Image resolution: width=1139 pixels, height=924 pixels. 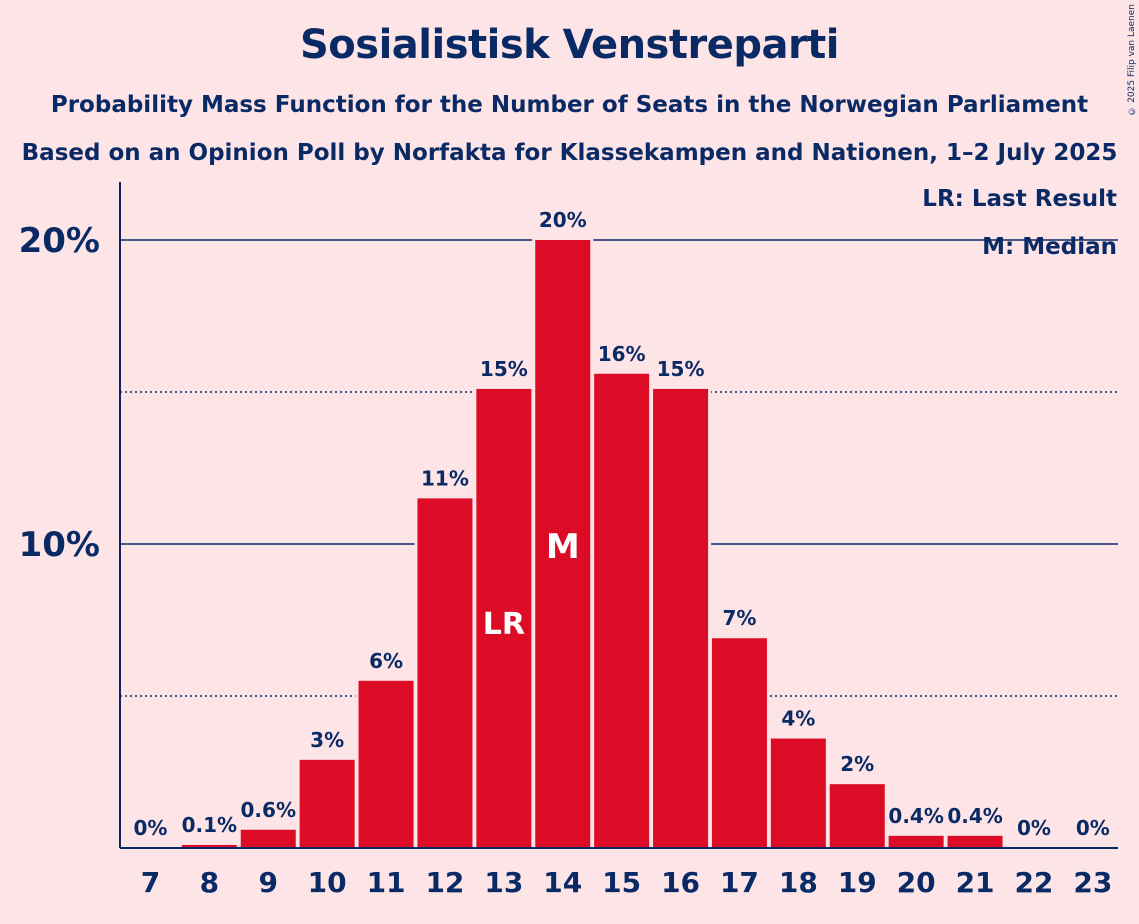 What do you see at coordinates (974, 816) in the screenshot?
I see `value-label-21: 0.4%` at bounding box center [974, 816].